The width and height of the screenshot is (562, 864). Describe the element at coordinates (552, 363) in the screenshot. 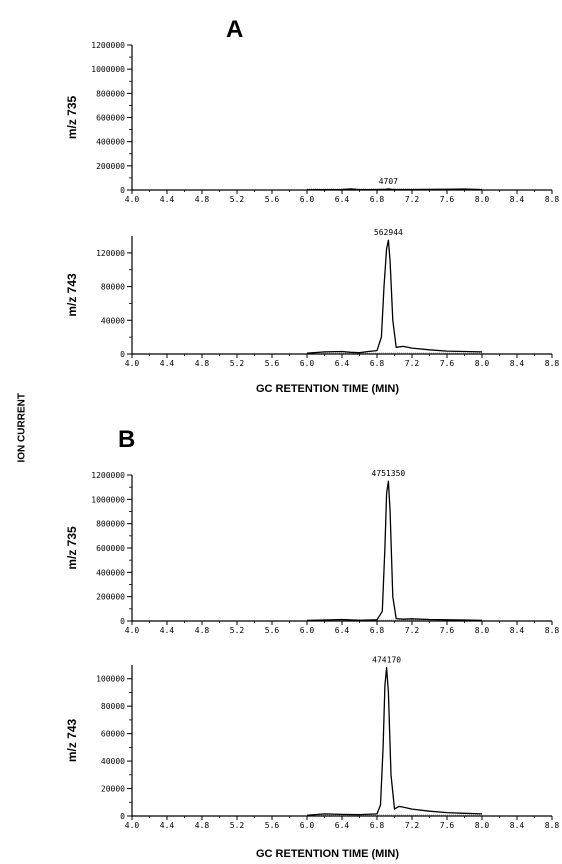

I see `plot-2-x-tick-label: 8.8` at that location.